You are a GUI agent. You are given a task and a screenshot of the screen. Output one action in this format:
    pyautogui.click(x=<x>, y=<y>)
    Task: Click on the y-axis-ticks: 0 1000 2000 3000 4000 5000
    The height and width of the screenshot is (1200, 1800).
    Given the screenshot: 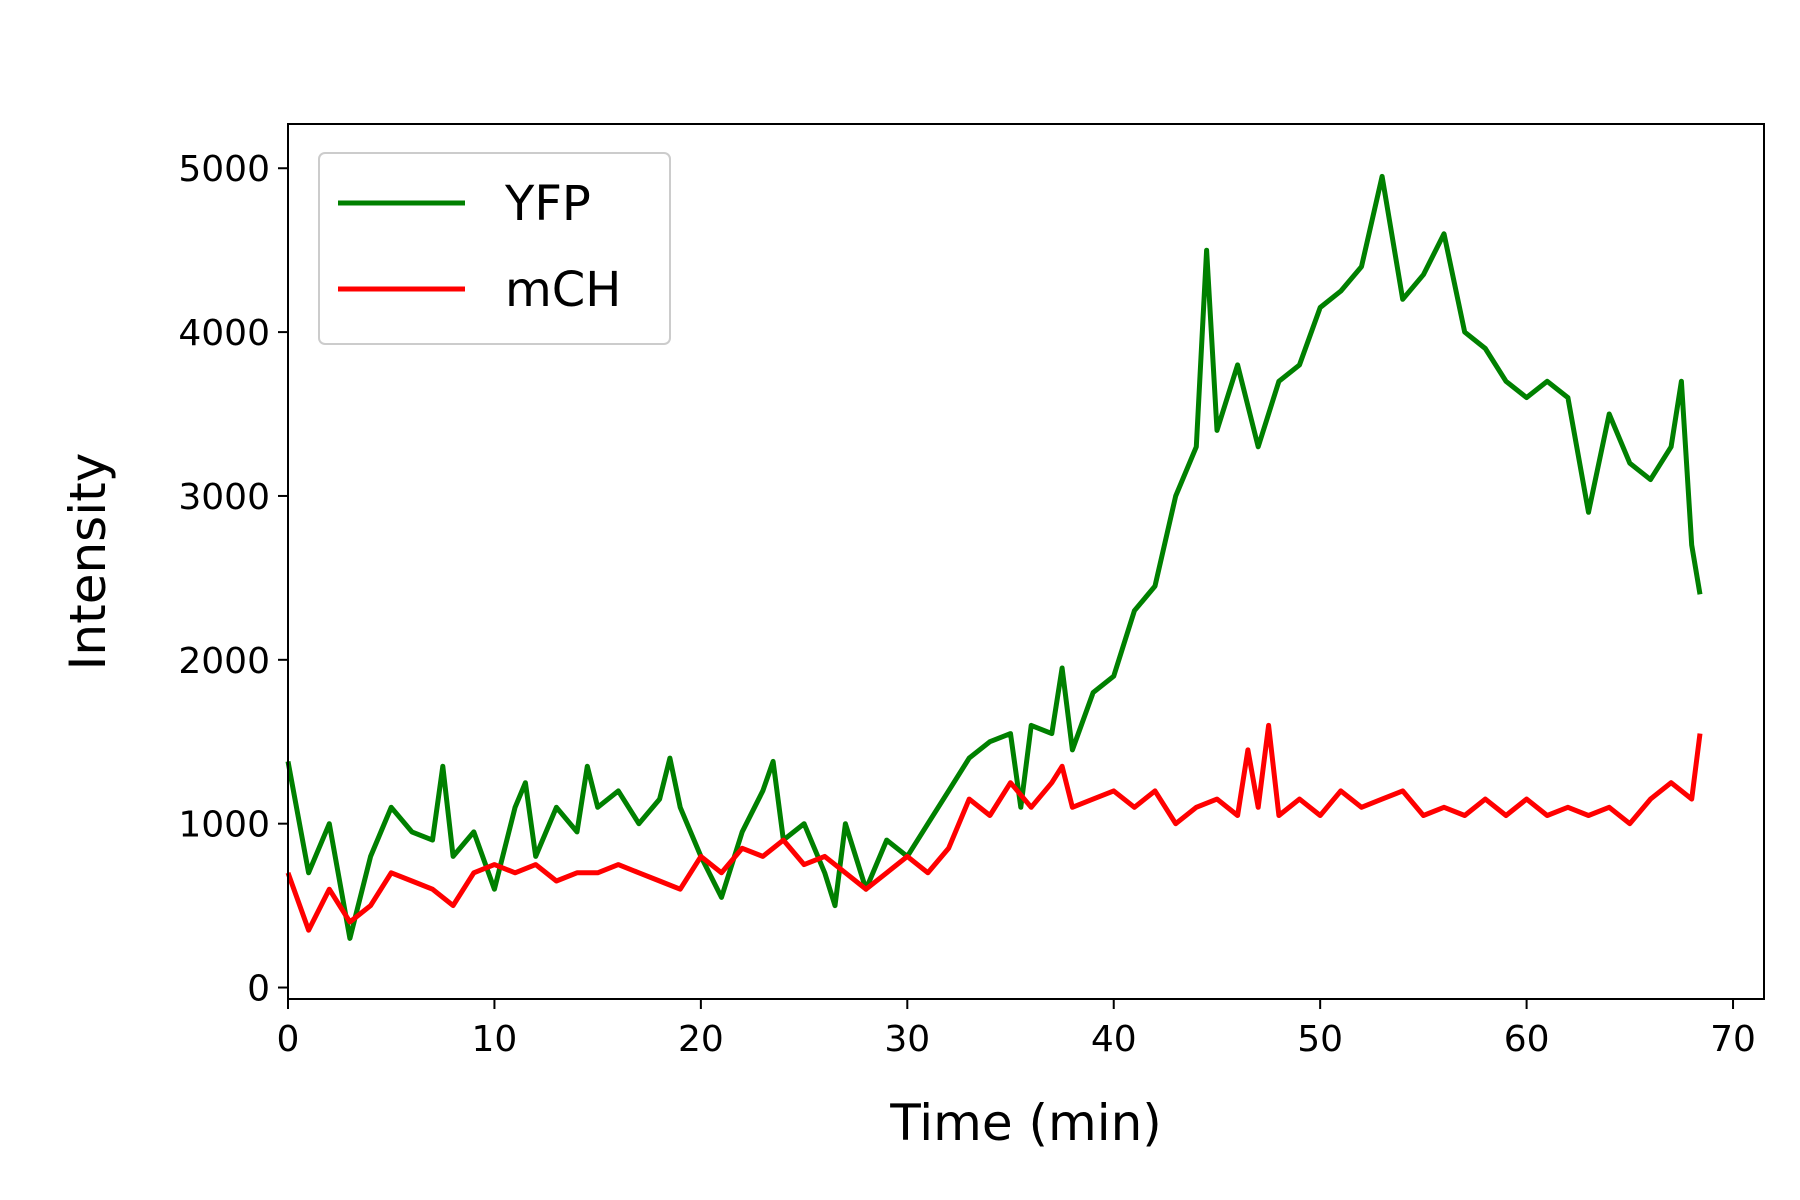 What is the action you would take?
    pyautogui.click(x=233, y=579)
    